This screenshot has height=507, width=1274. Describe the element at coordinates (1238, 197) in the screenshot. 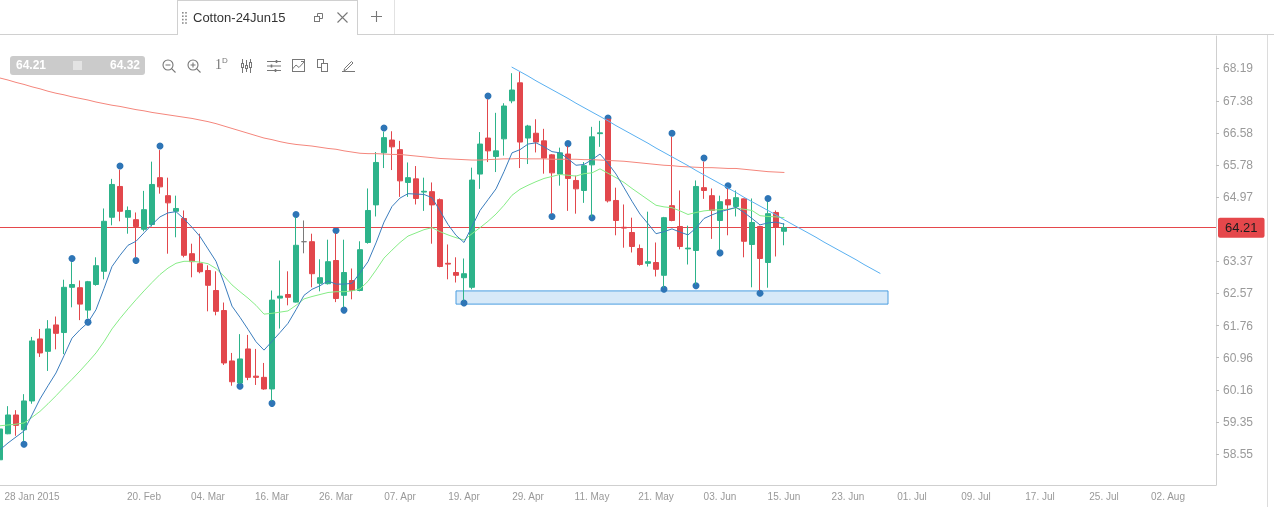

I see `y-tick-label: 64.97` at that location.